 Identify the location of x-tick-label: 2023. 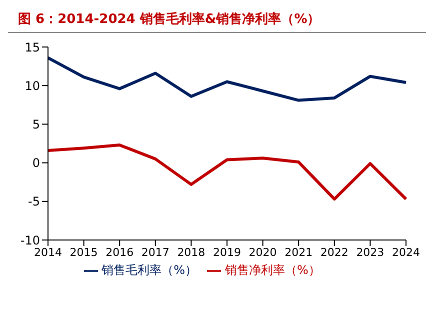
(370, 252).